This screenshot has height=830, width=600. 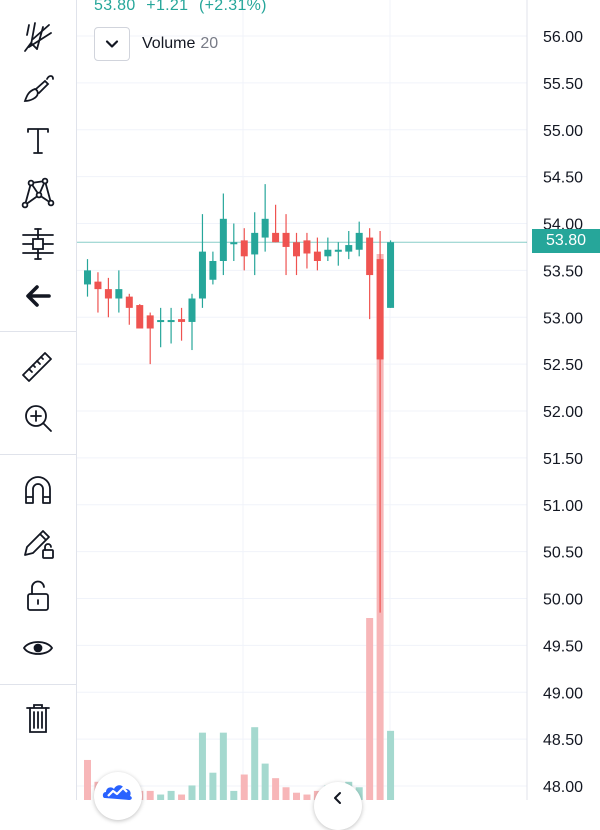 What do you see at coordinates (563, 787) in the screenshot?
I see `price-axis-tick: 48.00` at bounding box center [563, 787].